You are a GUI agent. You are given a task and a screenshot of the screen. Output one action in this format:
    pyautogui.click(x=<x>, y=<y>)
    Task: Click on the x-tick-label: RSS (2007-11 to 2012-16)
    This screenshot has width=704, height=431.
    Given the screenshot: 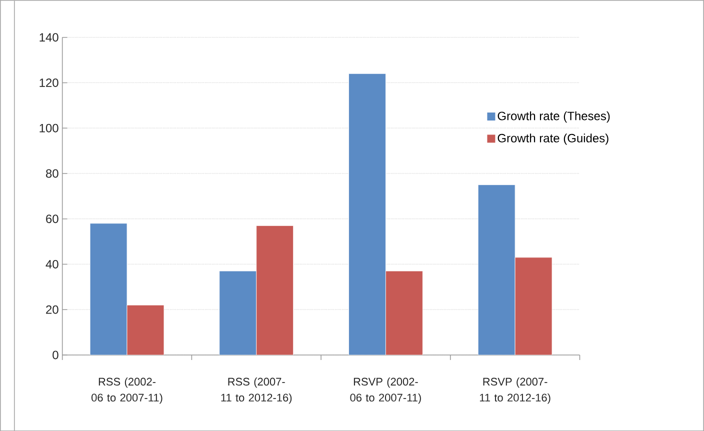 What is the action you would take?
    pyautogui.click(x=256, y=390)
    